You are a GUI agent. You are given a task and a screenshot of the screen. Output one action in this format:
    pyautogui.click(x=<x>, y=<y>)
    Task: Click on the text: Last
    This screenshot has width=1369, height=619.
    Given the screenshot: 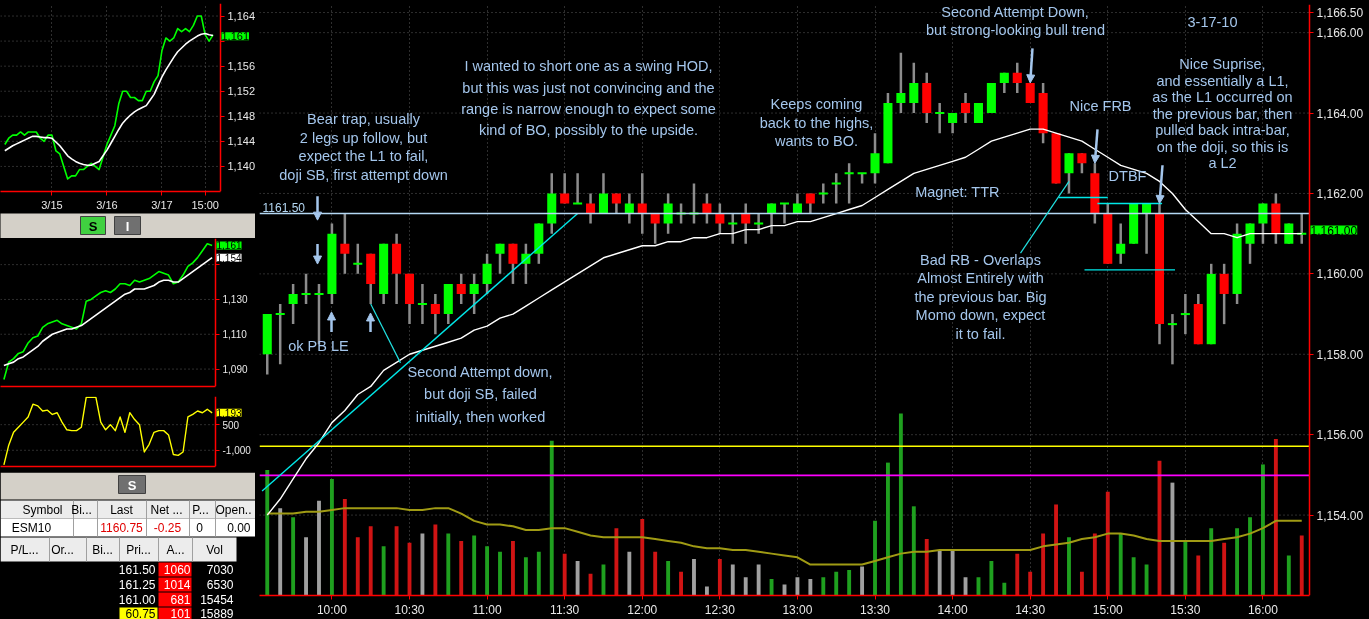 What is the action you would take?
    pyautogui.click(x=122, y=509)
    